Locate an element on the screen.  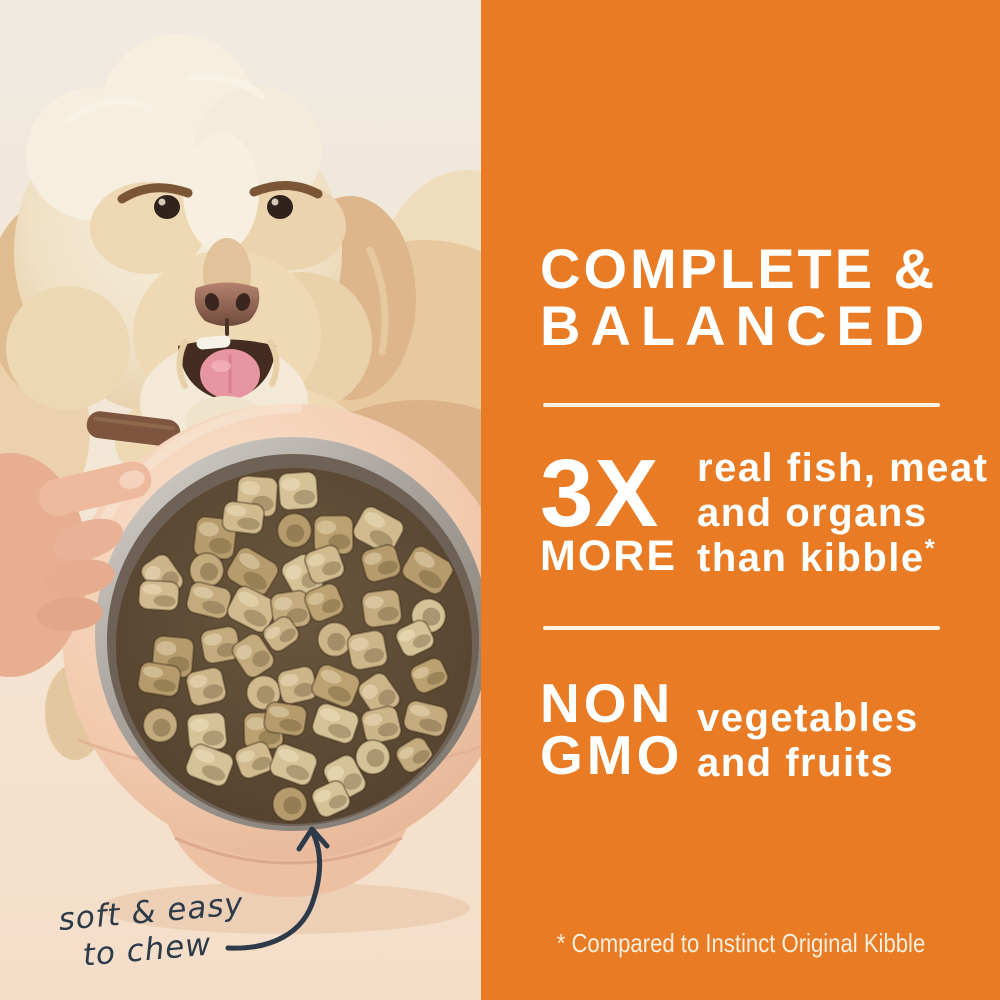
stat-more: MORE is located at coordinates (608, 556).